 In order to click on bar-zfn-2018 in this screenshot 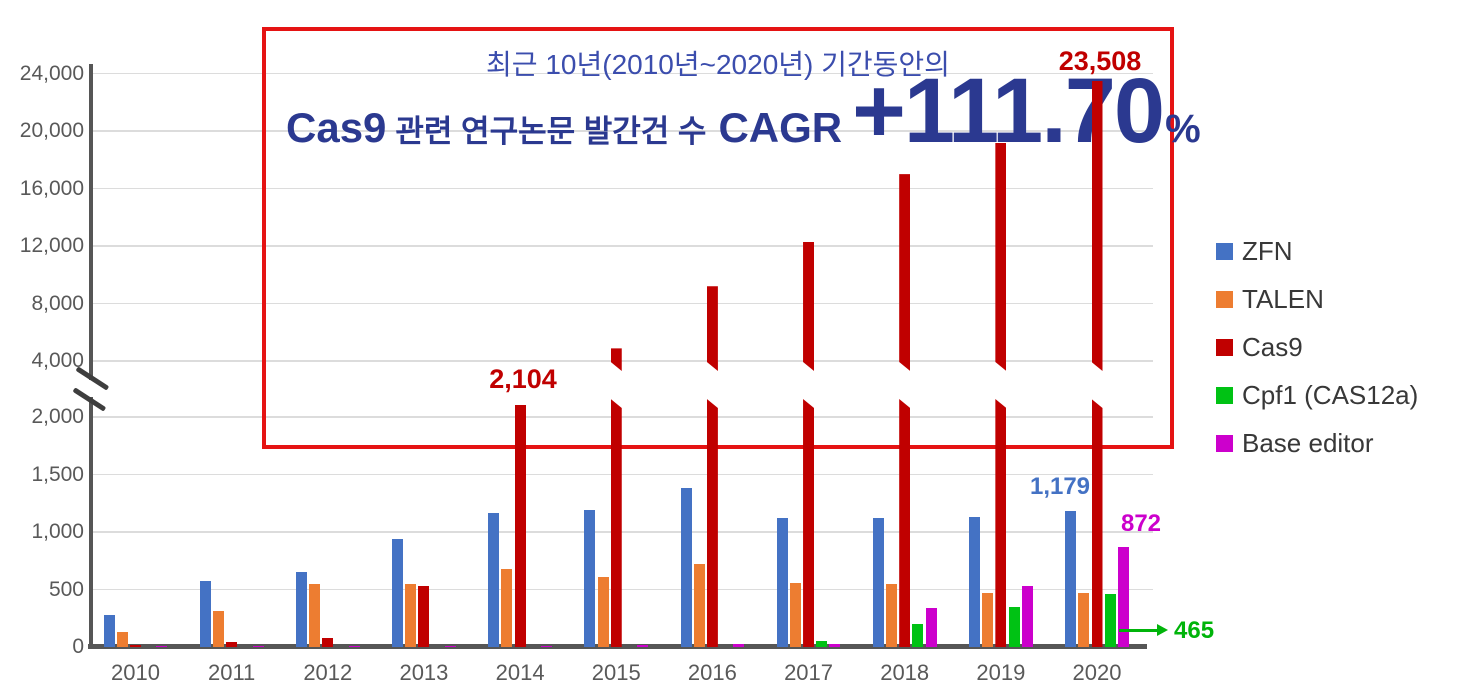, I will do `click(878, 582)`.